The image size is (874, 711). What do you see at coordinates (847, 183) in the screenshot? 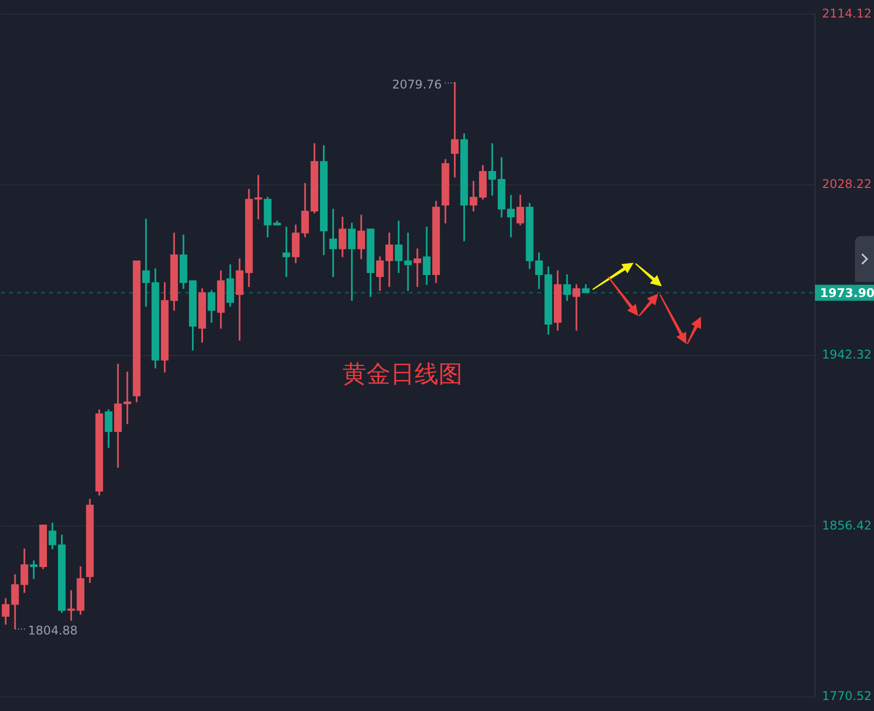
I see `y-tick-label: 2028.22` at bounding box center [847, 183].